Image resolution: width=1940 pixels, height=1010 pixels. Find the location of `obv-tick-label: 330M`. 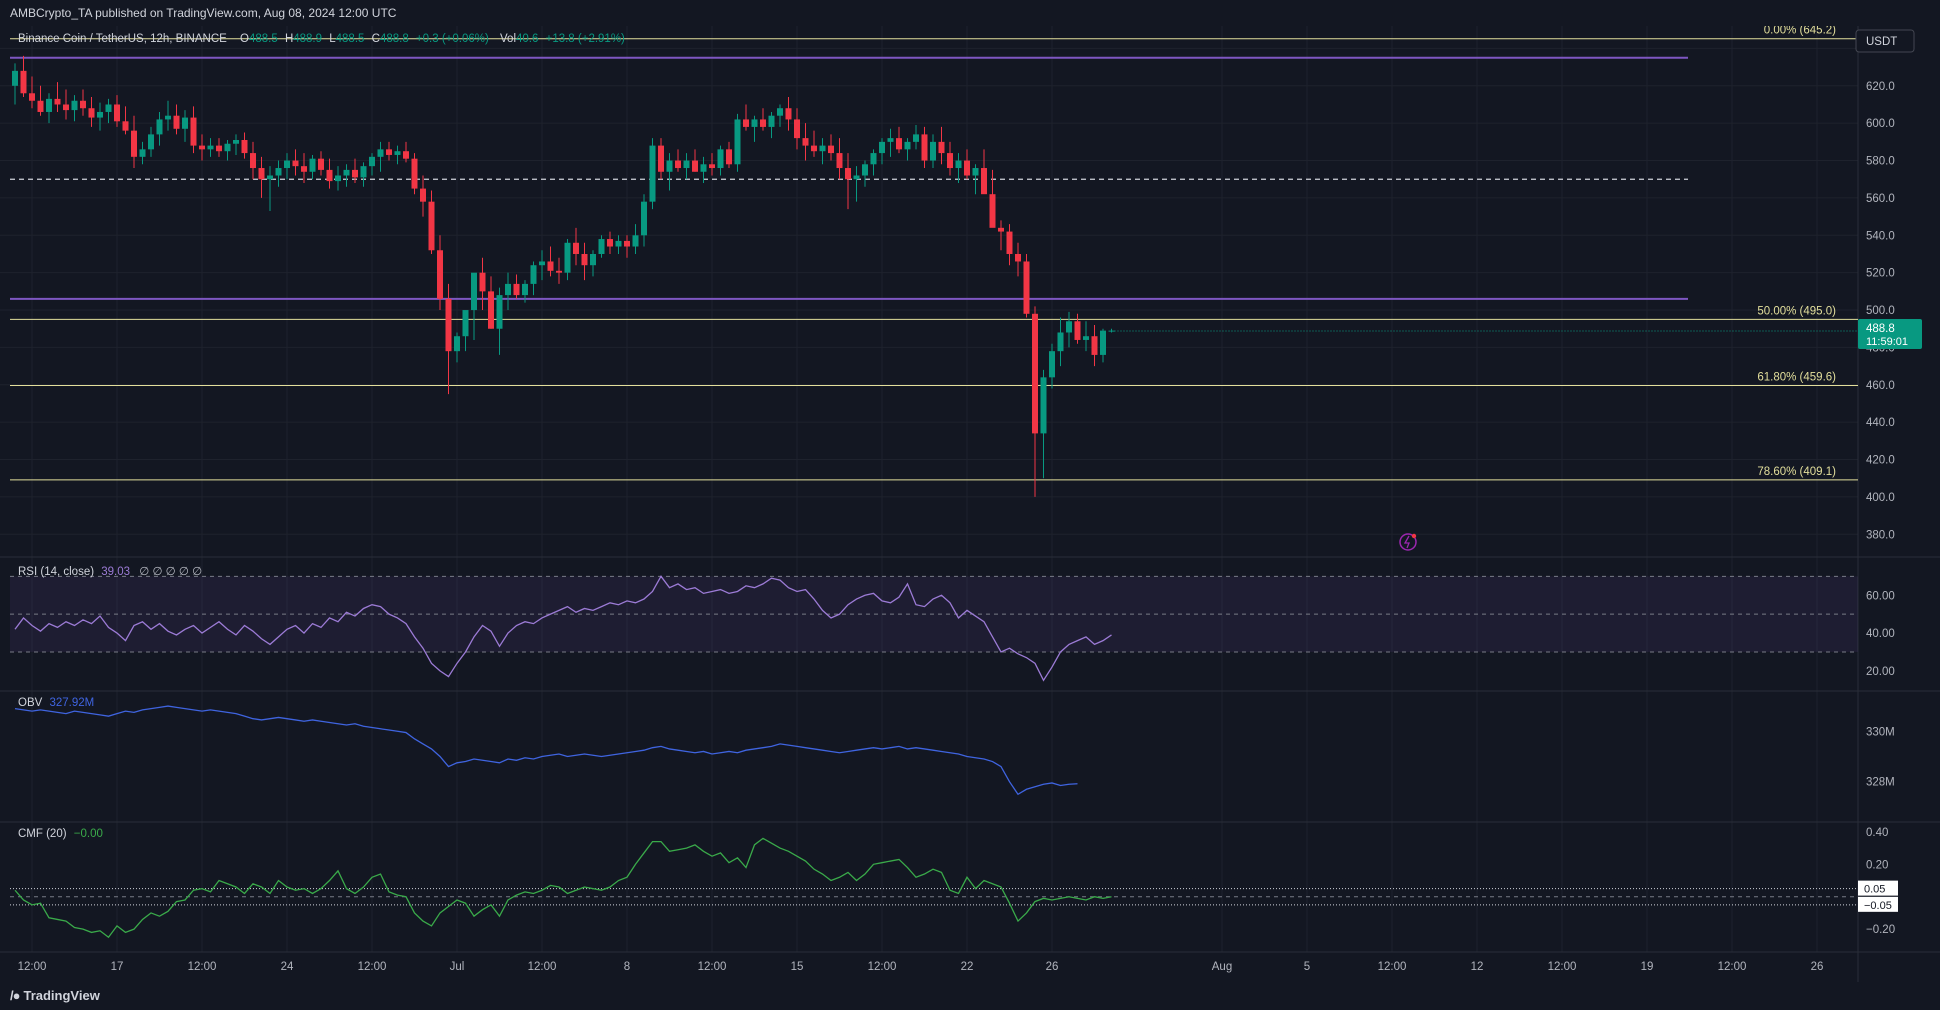

obv-tick-label: 330M is located at coordinates (1880, 732).